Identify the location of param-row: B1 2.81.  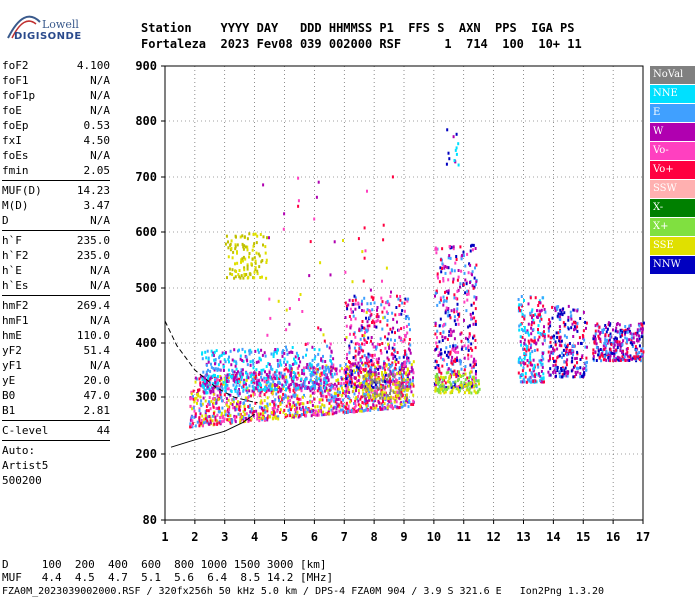
(56, 410).